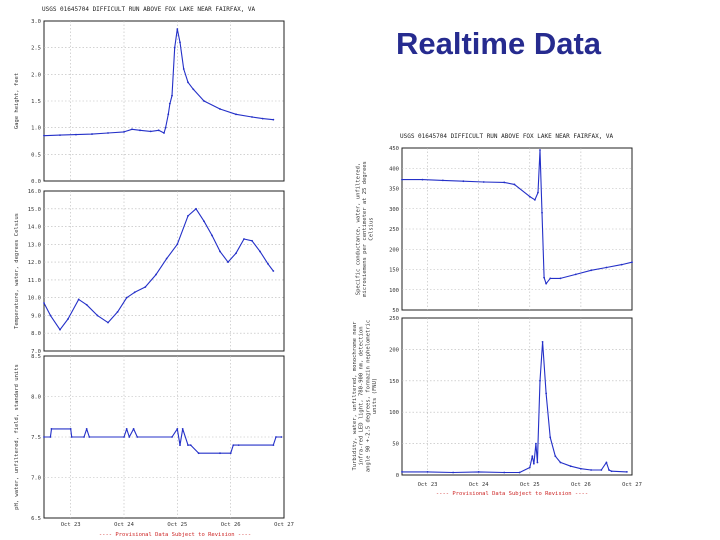 Image resolution: width=720 pixels, height=540 pixels. I want to click on y-tick-label: 16.0, so click(34, 192).